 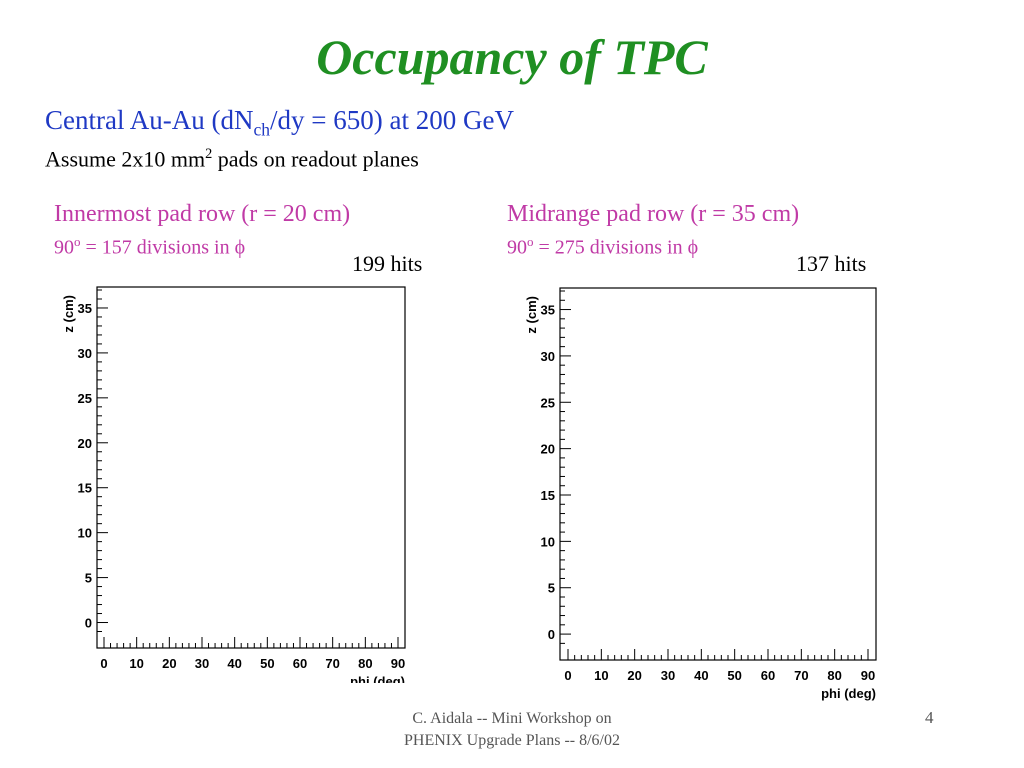 I want to click on right-x-tick-label: 50, so click(x=734, y=675).